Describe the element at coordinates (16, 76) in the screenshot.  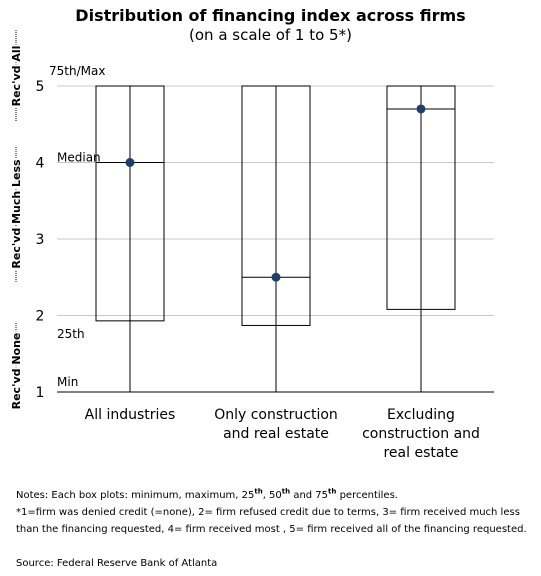
I see `band-label: Rec'vd All` at that location.